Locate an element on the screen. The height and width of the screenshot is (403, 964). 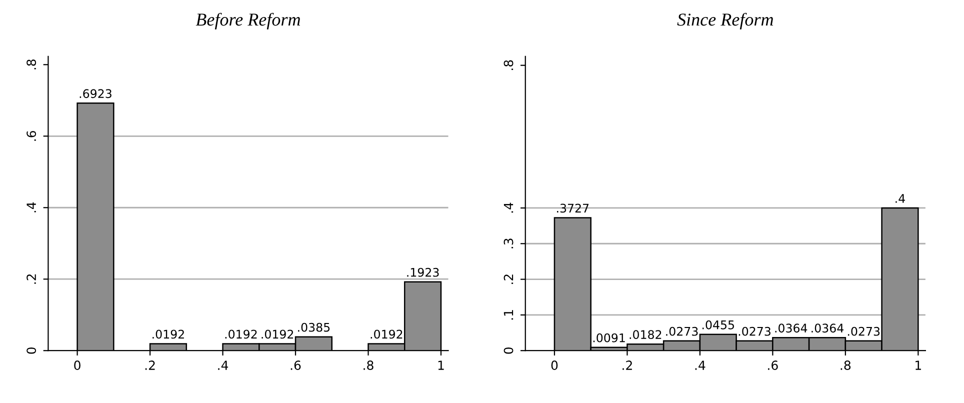
data-label: .0455 is located at coordinates (718, 325).